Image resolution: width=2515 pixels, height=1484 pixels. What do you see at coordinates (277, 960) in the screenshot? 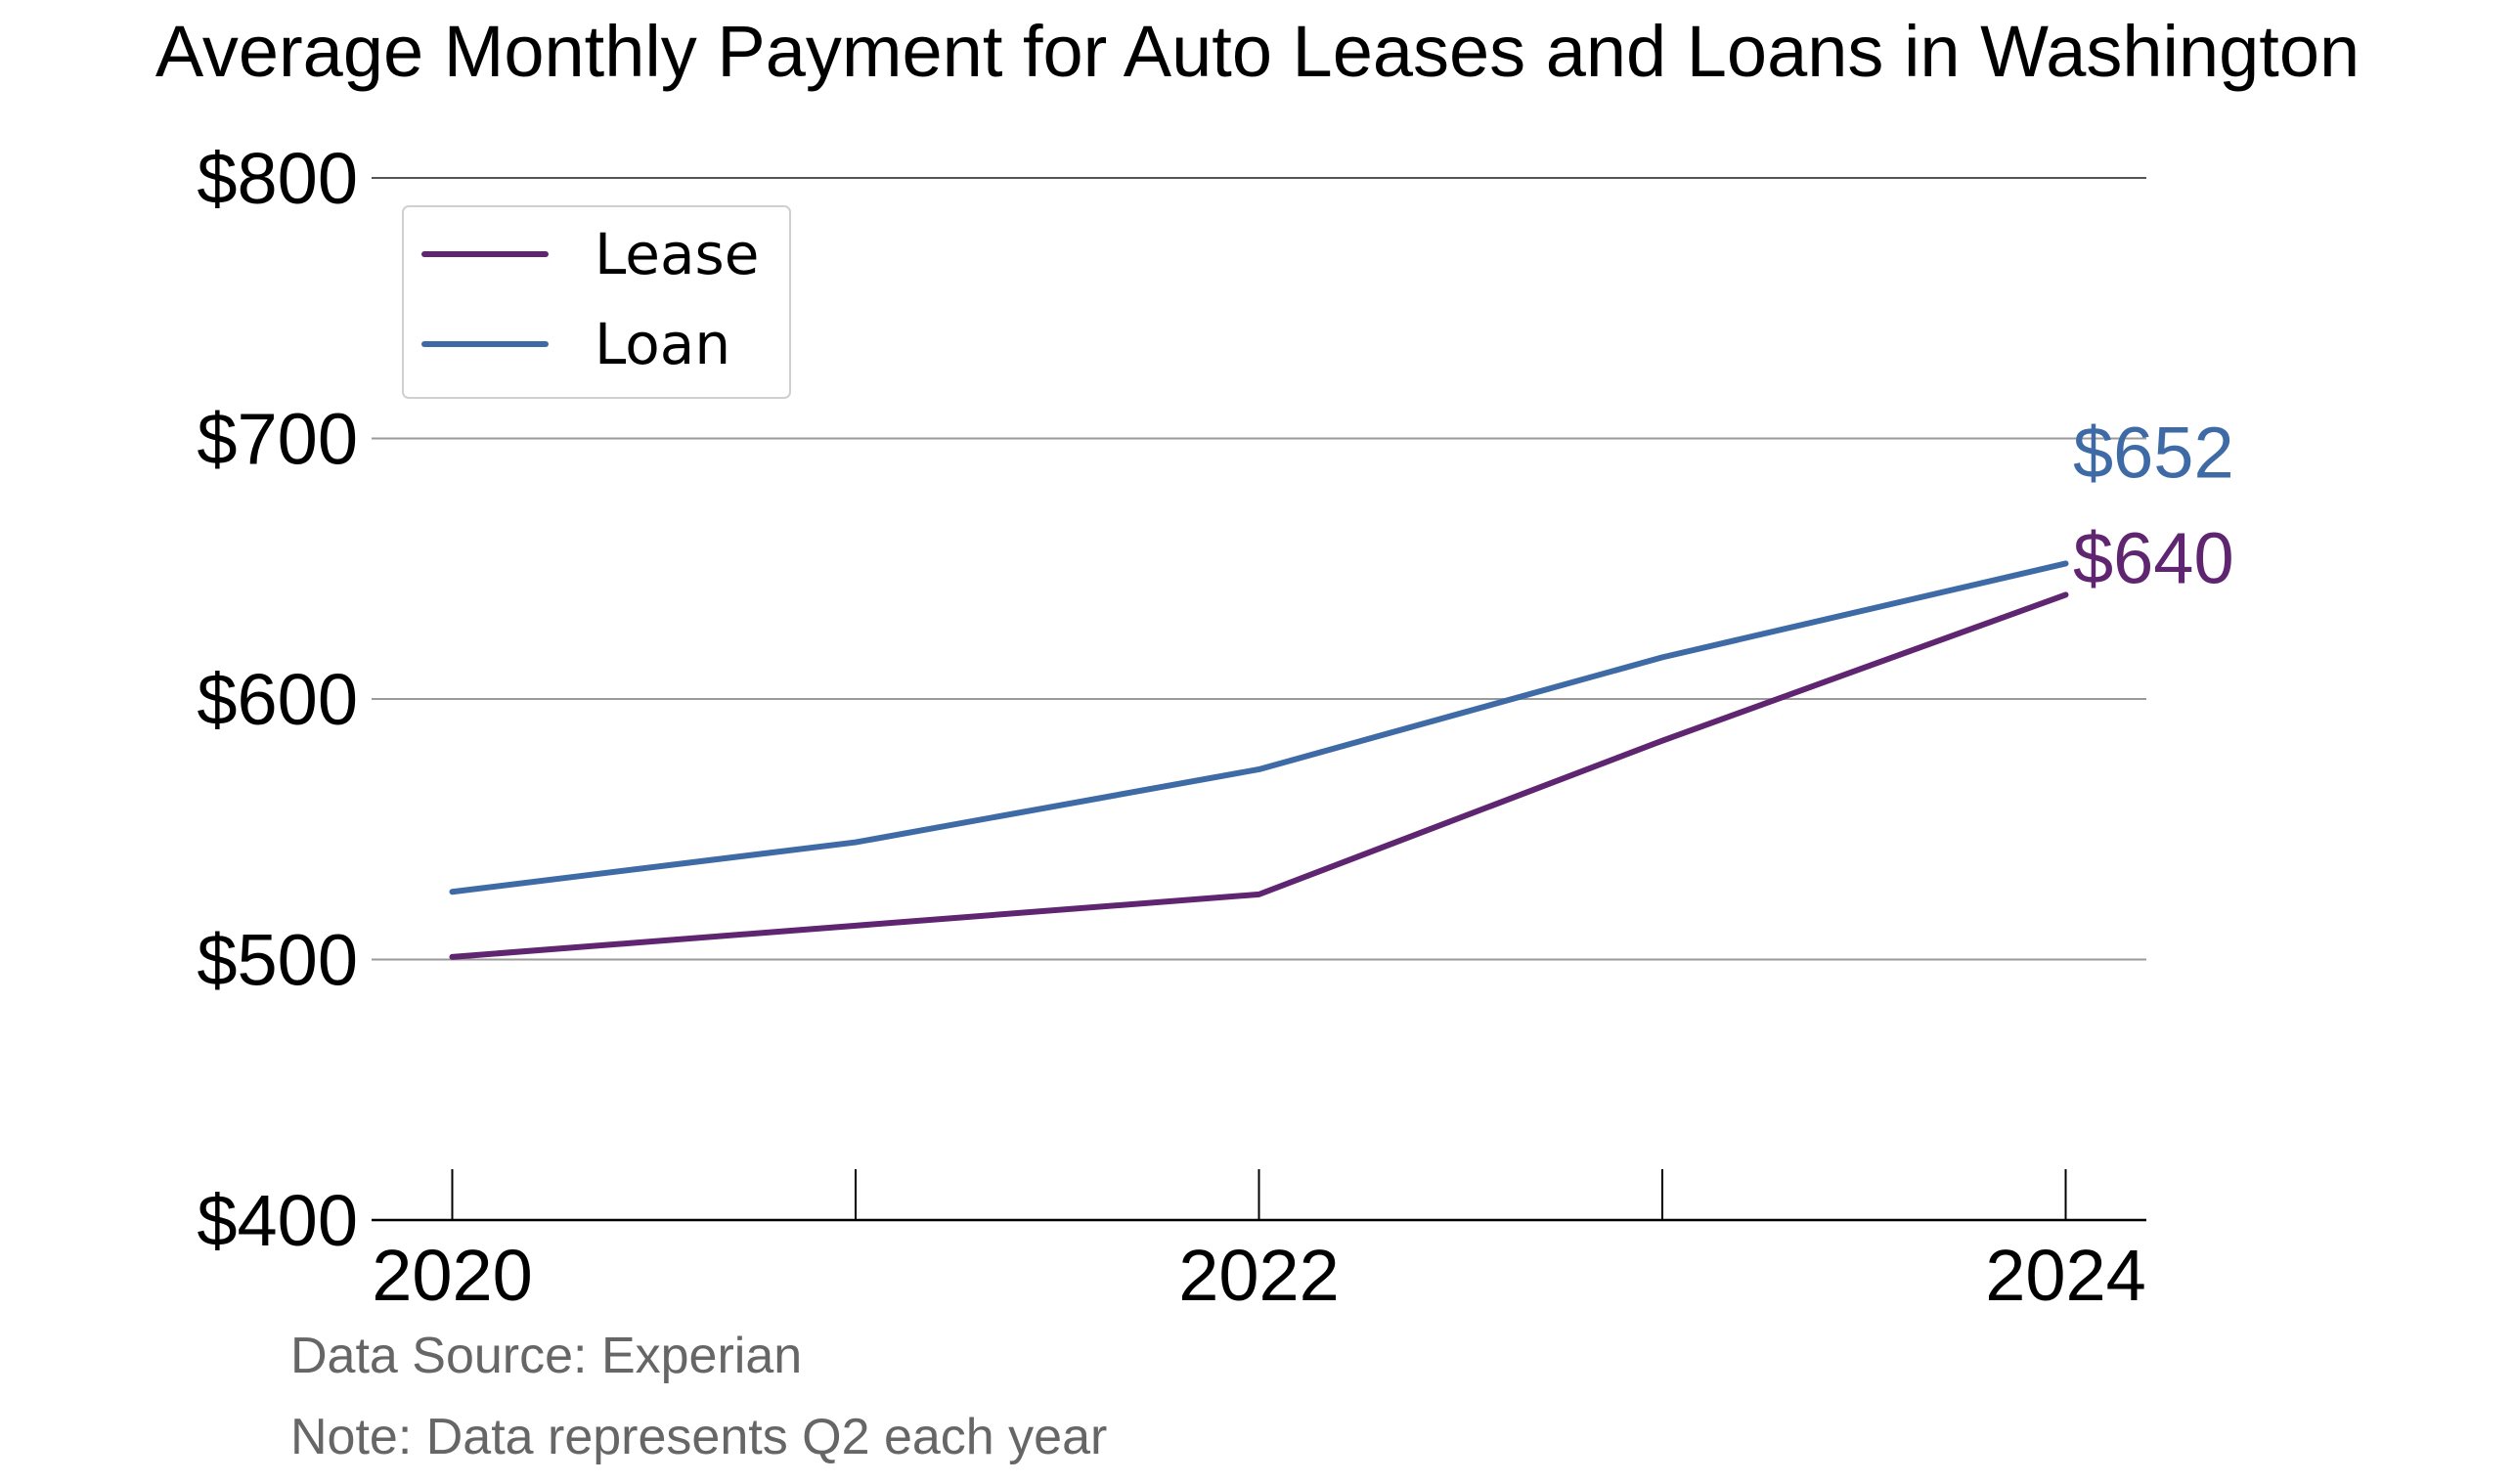
I see `y-tick-label: $500` at bounding box center [277, 960].